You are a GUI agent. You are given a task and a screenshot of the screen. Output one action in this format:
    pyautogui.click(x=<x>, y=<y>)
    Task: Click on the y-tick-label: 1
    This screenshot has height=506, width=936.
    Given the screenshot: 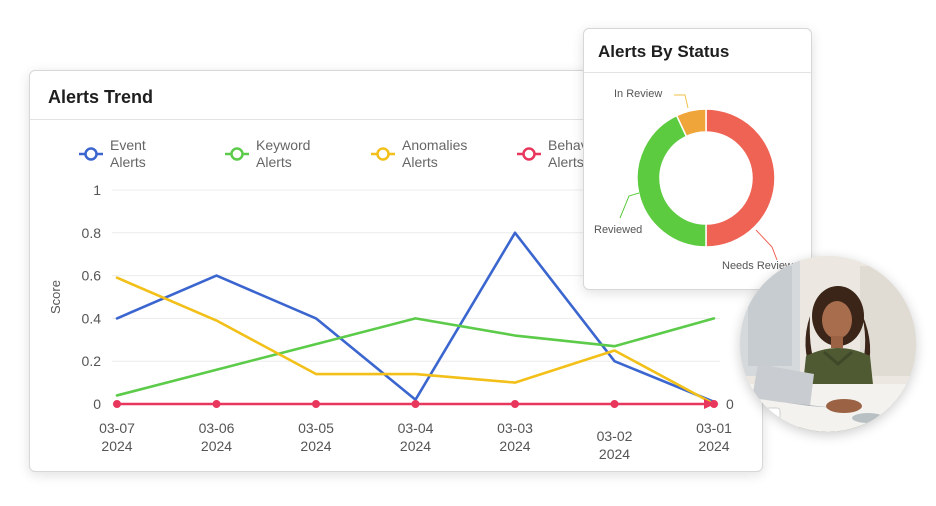 What is the action you would take?
    pyautogui.click(x=97, y=190)
    